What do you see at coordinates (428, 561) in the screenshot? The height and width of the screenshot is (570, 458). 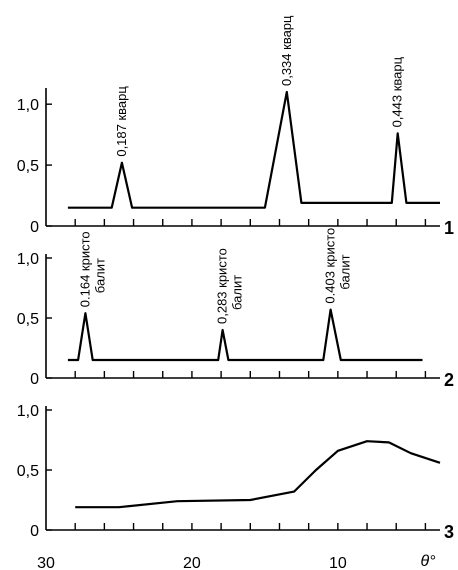 I see `x-axis-label: θ°` at bounding box center [428, 561].